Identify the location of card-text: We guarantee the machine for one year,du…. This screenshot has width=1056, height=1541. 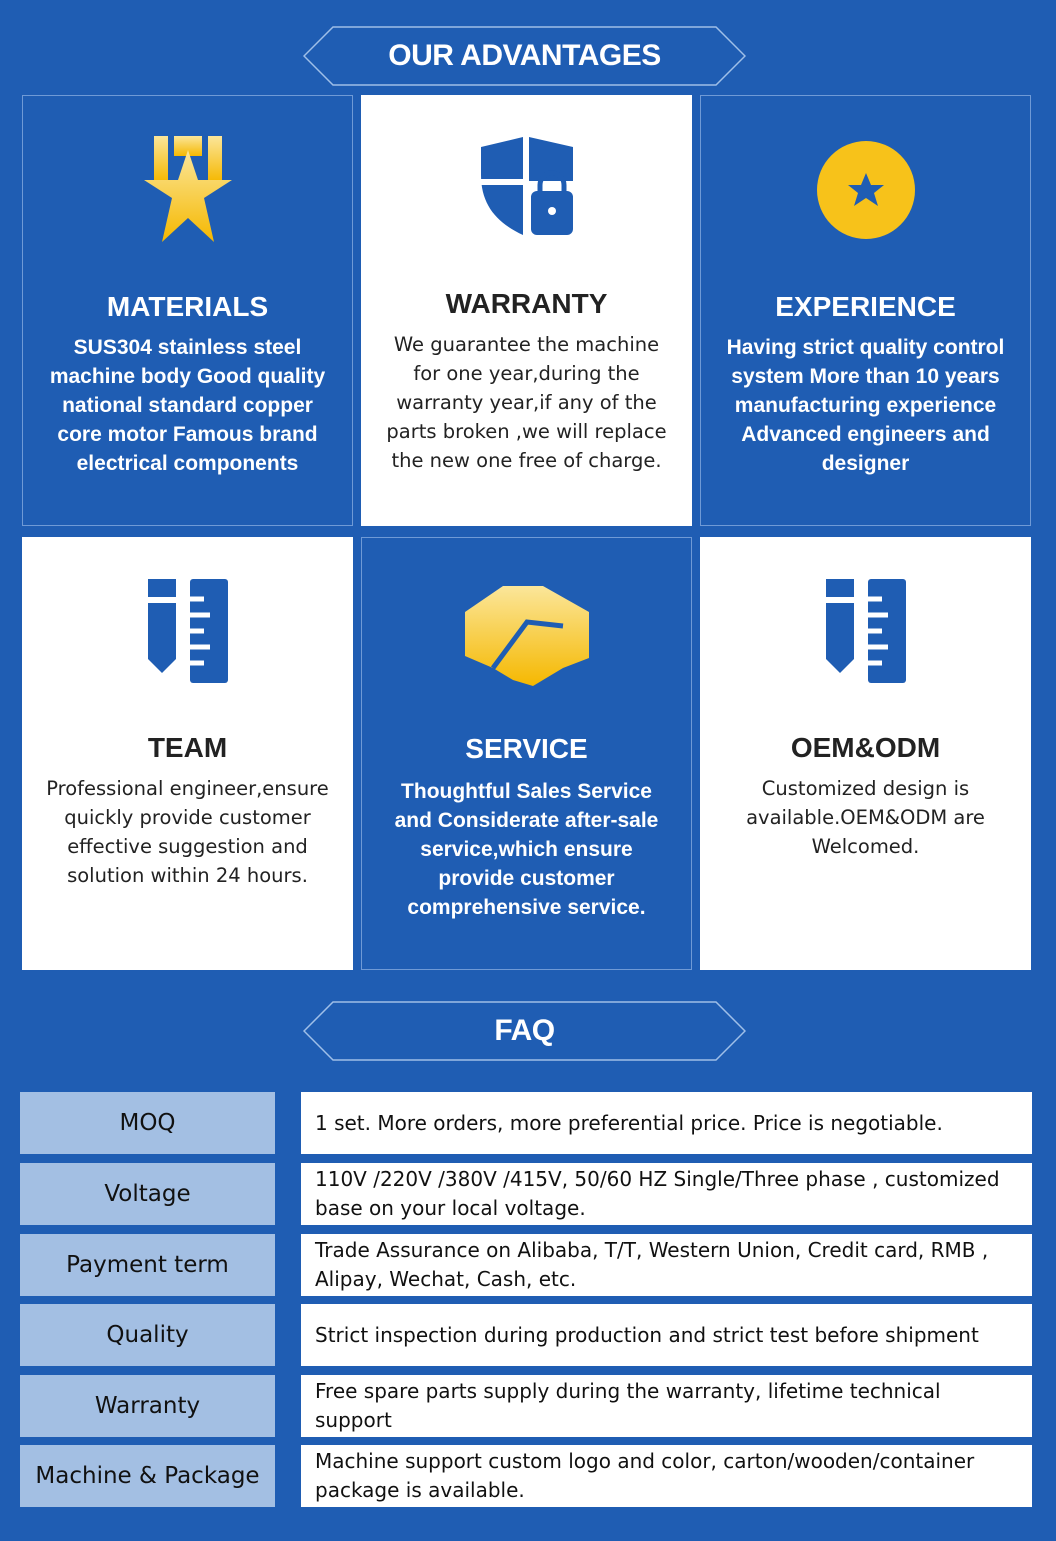
(526, 402).